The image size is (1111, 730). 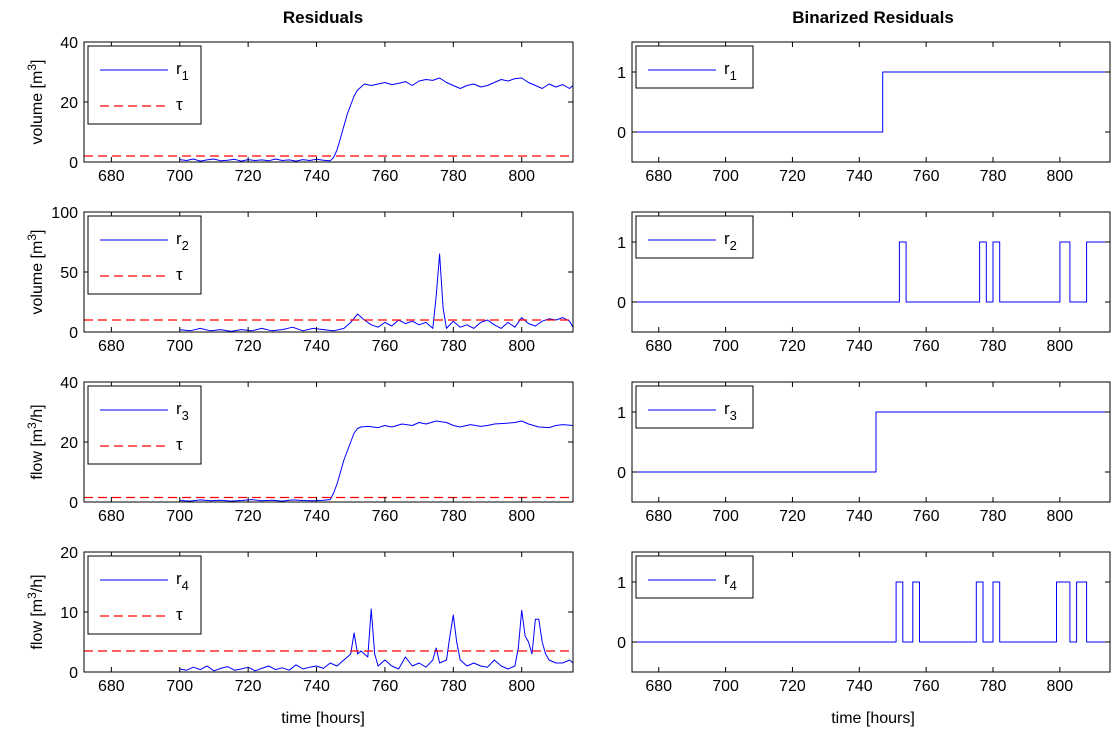 What do you see at coordinates (376, 640) in the screenshot?
I see `residual-line-r4` at bounding box center [376, 640].